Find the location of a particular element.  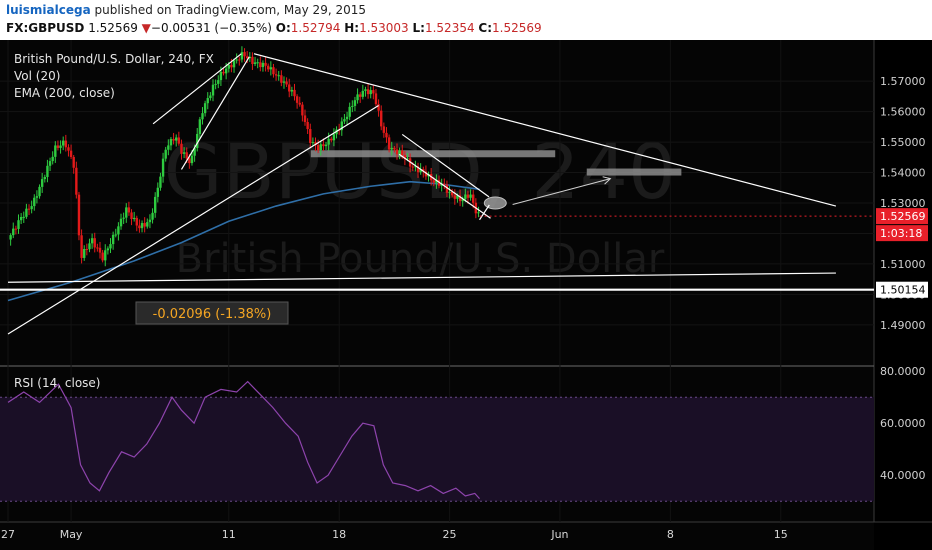

last-price-label: 1.52569 is located at coordinates (903, 216).